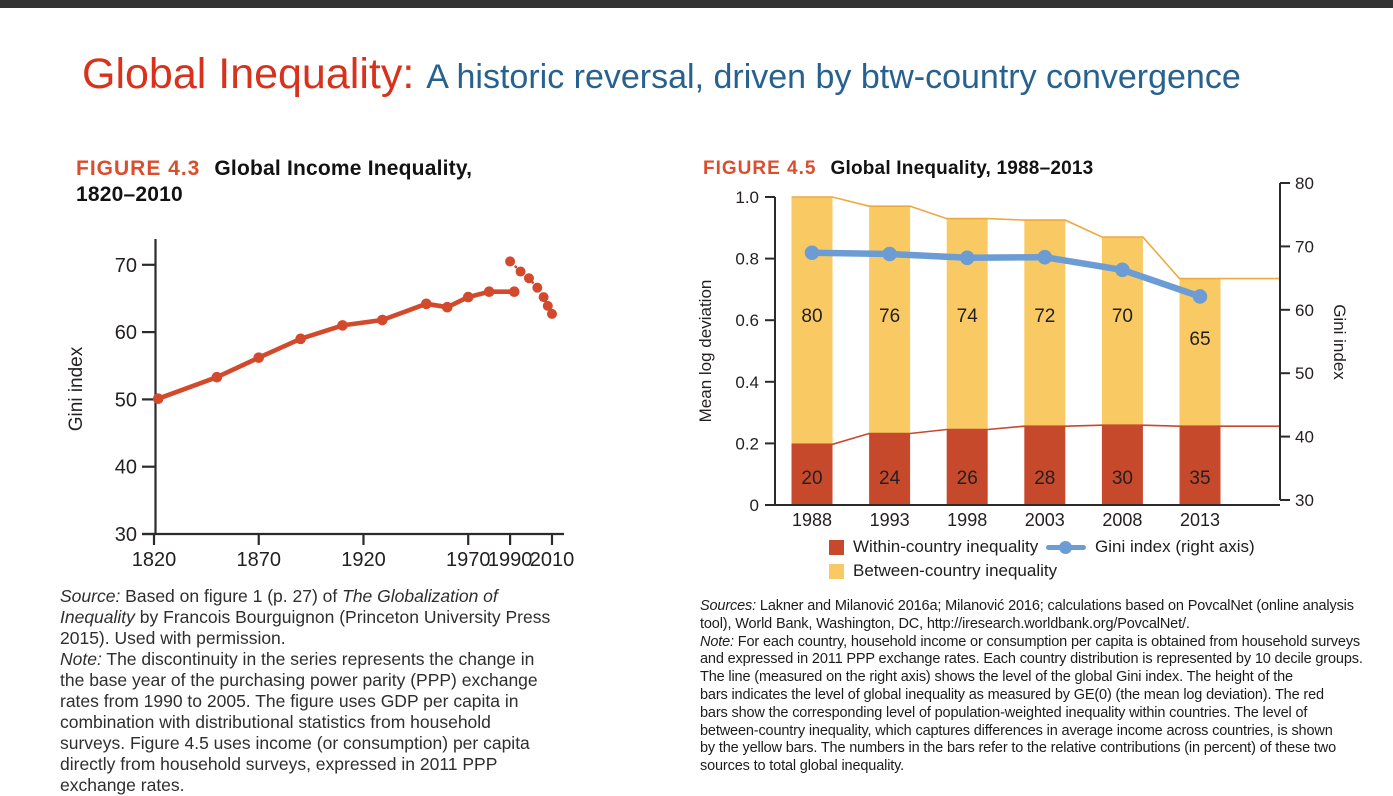 The height and width of the screenshot is (796, 1393). Describe the element at coordinates (552, 560) in the screenshot. I see `x-tick-label: 2010` at that location.